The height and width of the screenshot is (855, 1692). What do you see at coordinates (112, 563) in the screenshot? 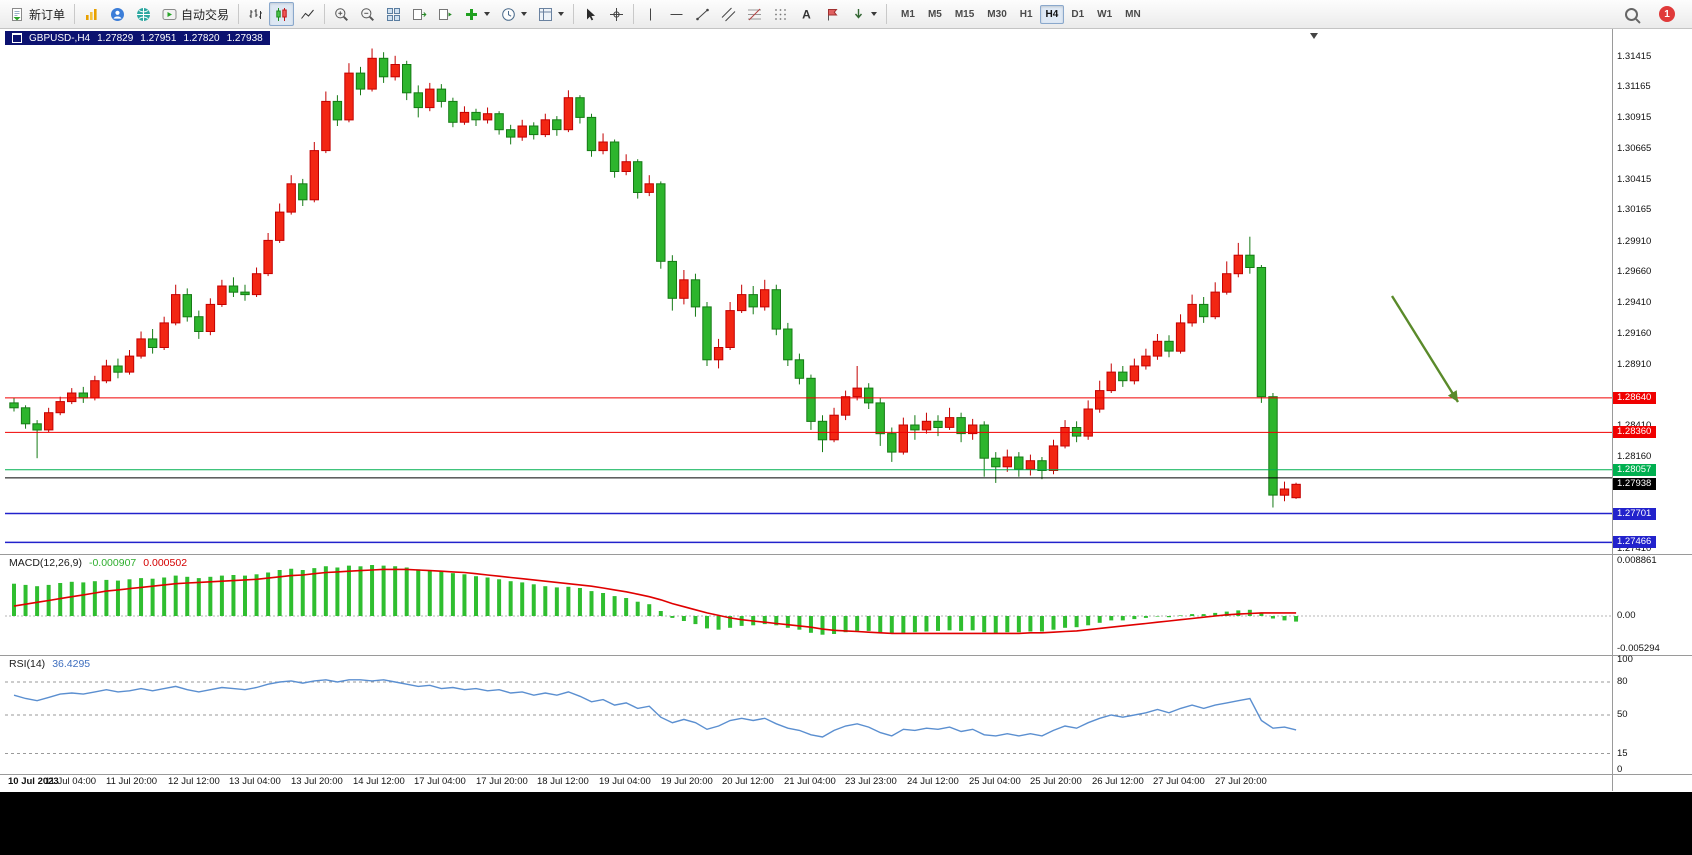
I see `macd-main-value: -0.000907` at bounding box center [112, 563].